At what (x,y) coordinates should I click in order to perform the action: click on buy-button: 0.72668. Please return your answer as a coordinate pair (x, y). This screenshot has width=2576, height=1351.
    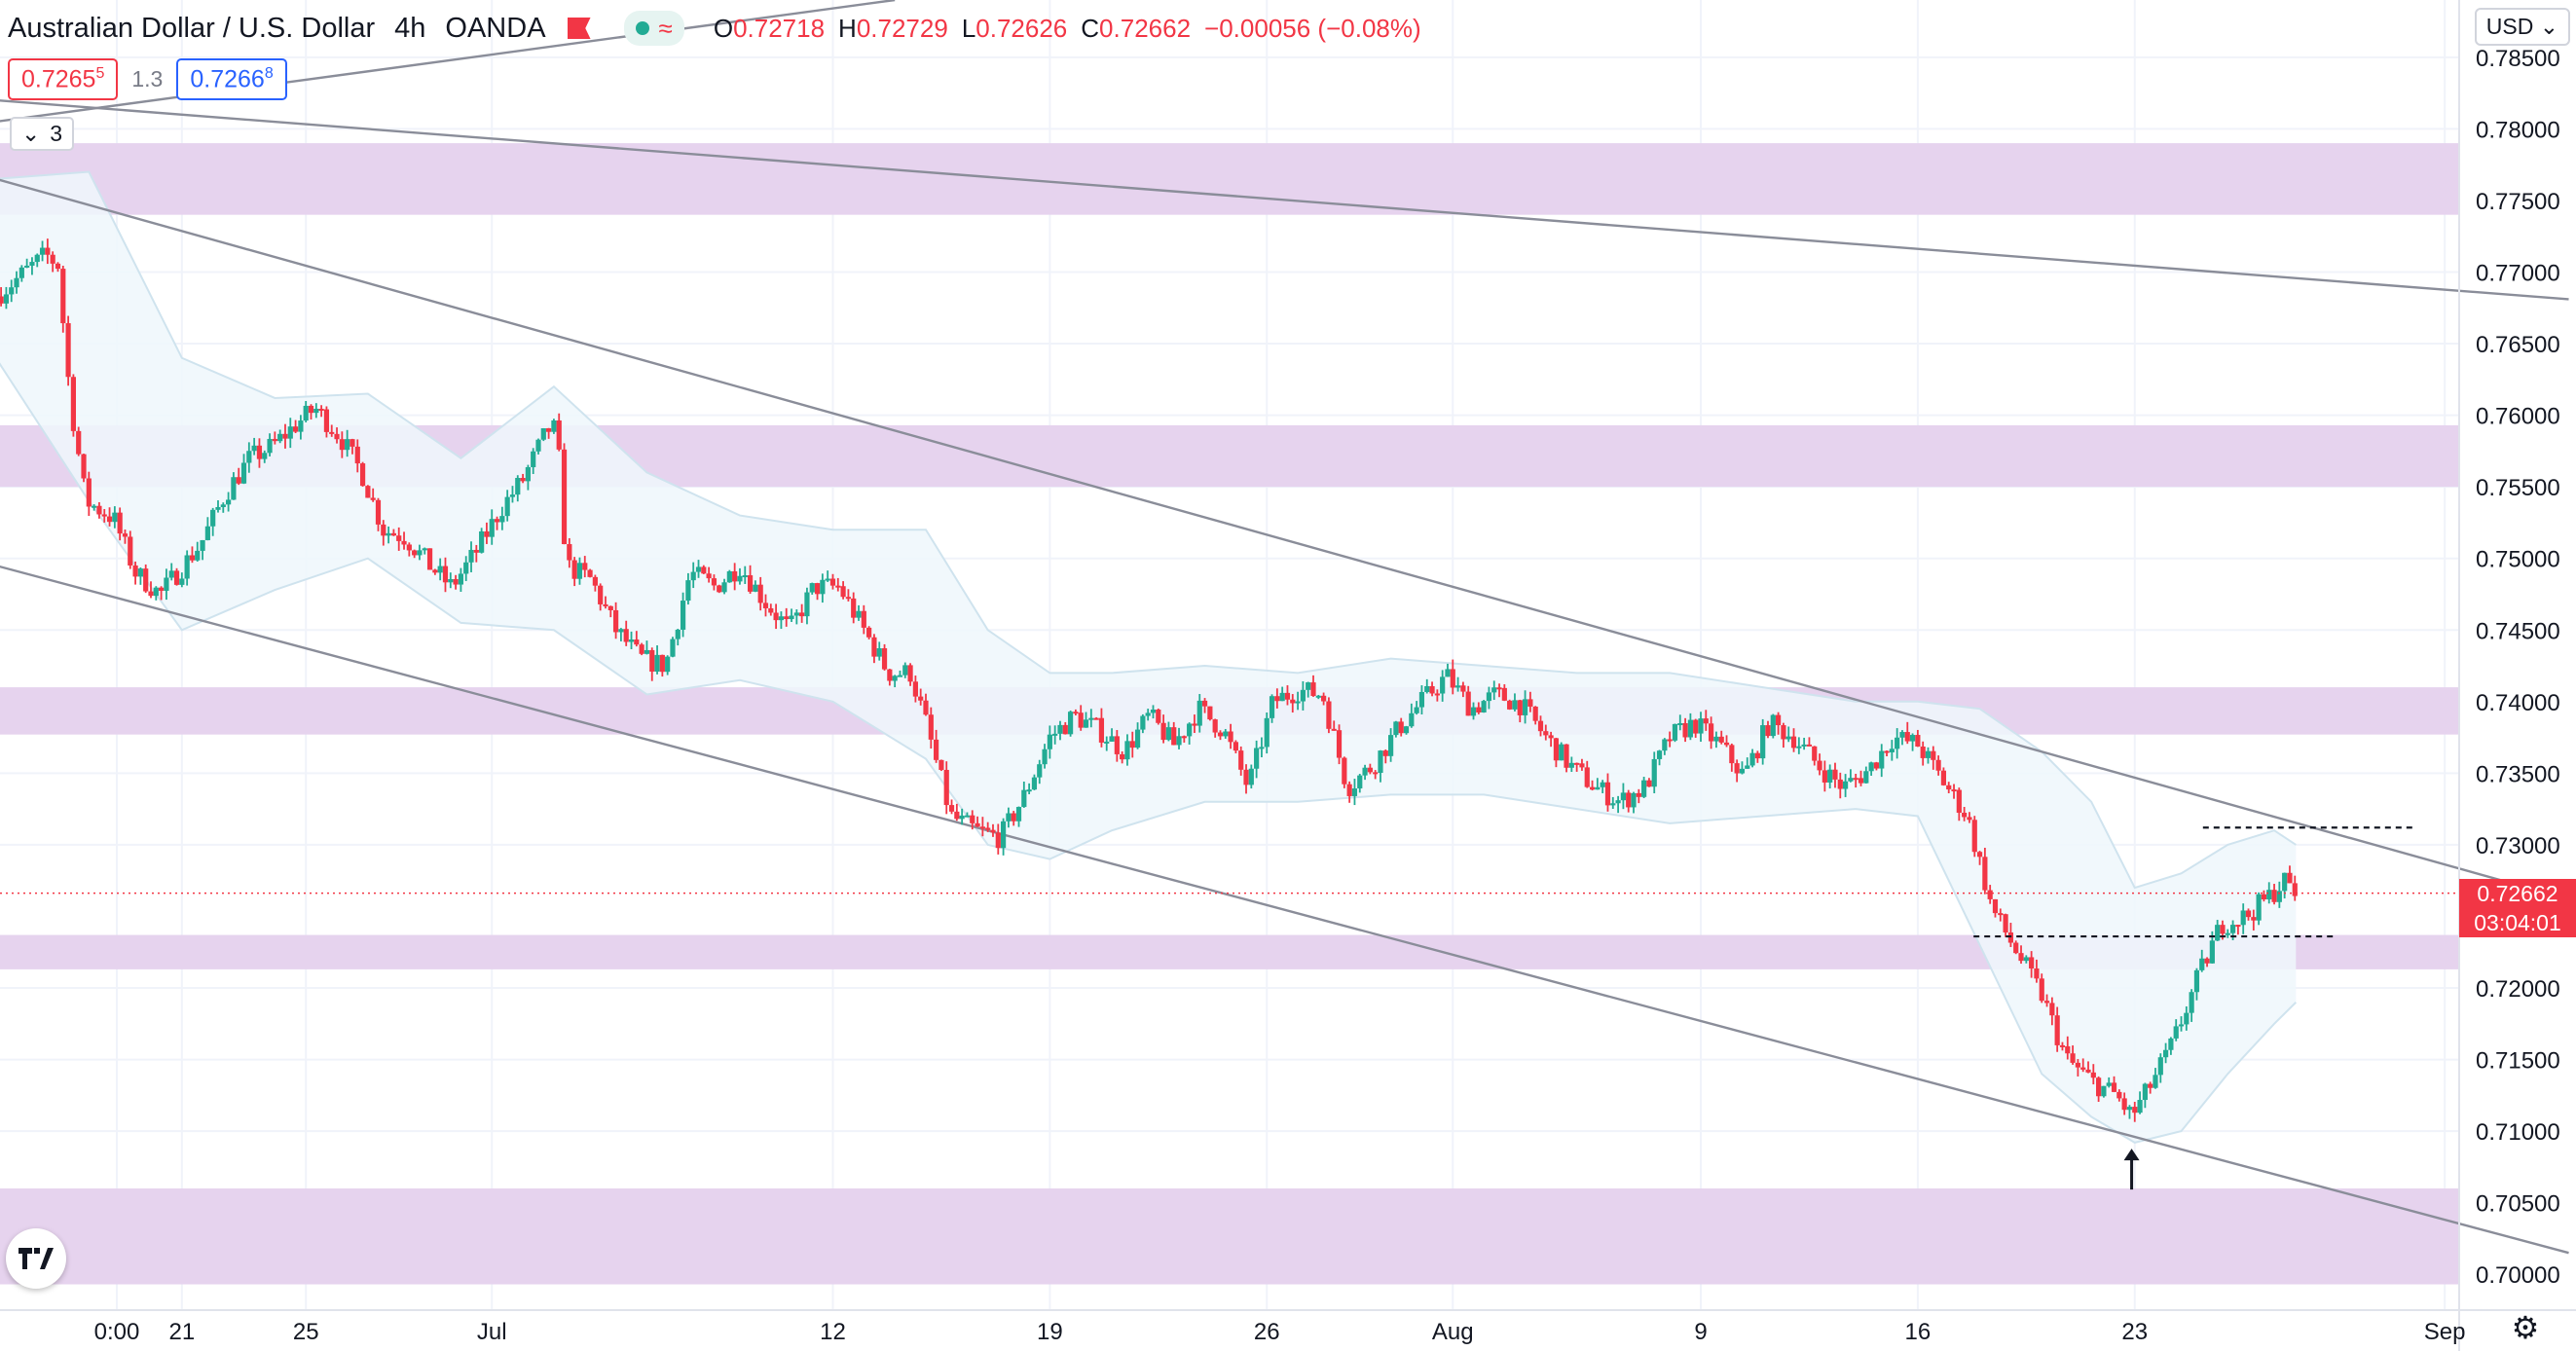
    Looking at the image, I should click on (231, 79).